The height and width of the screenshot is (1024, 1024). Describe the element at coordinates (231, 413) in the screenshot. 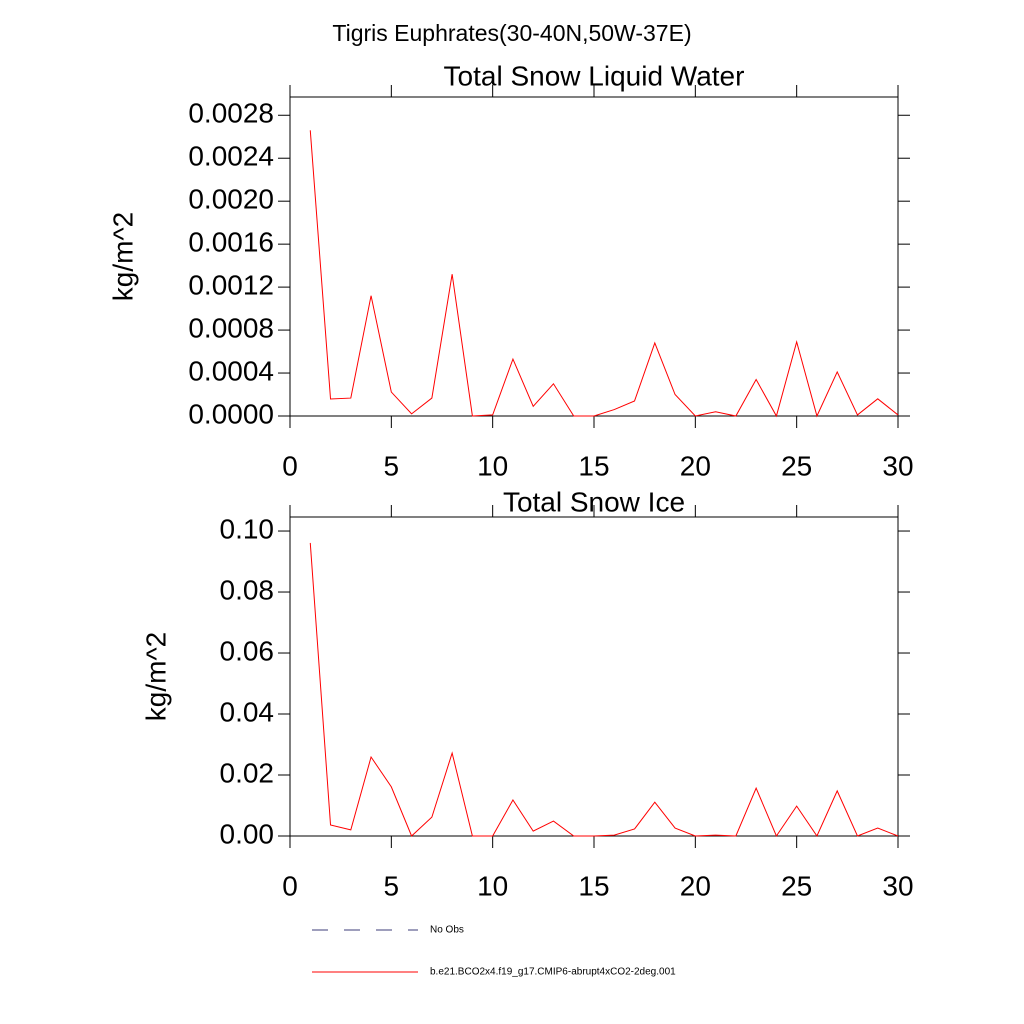

I see `y-tick-label: 0.0000` at that location.